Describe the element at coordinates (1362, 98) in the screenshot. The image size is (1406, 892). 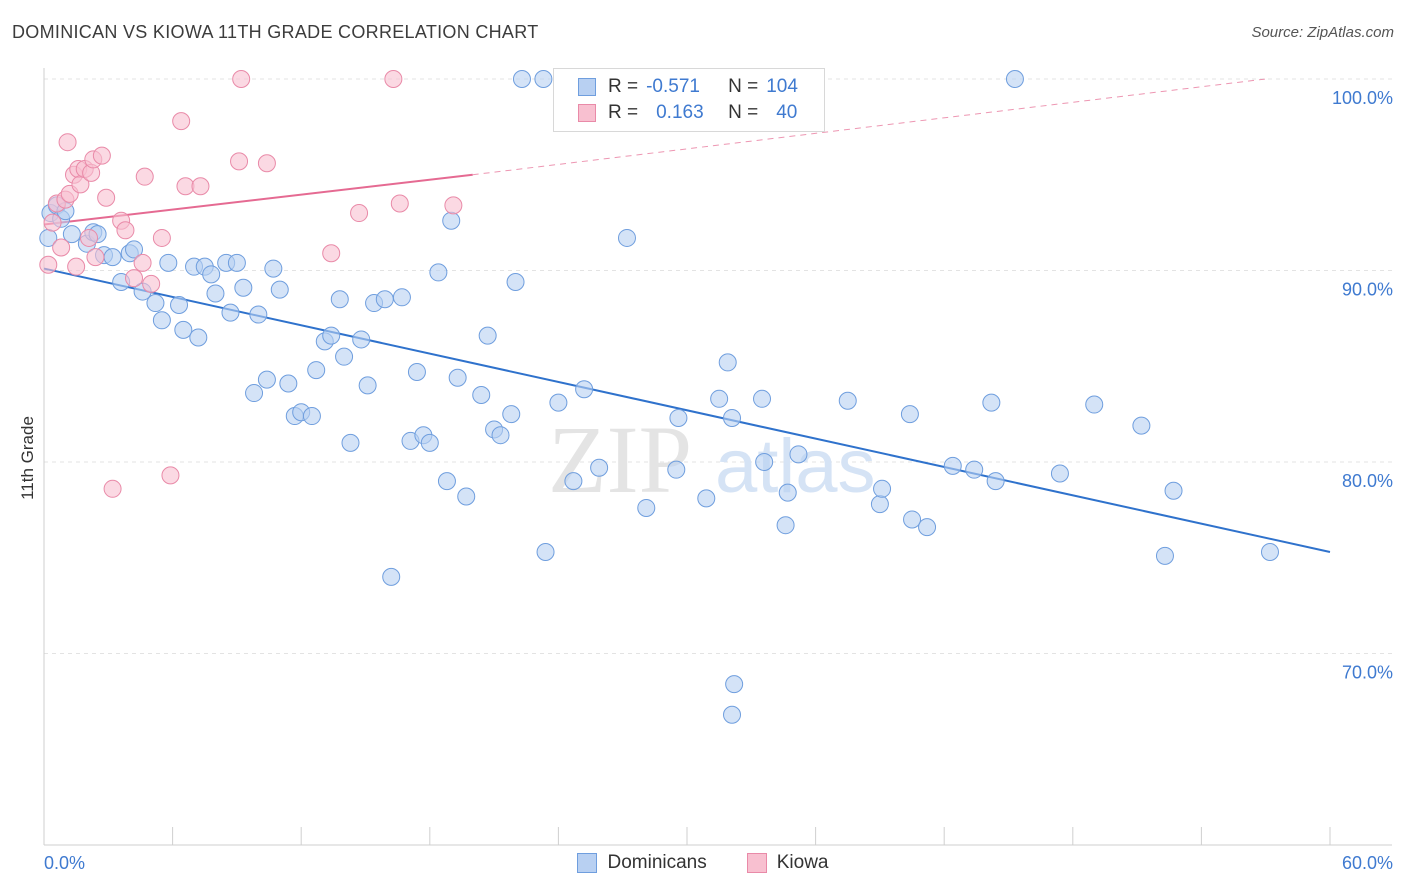
I see `y-tick-label: 100.0%` at that location.